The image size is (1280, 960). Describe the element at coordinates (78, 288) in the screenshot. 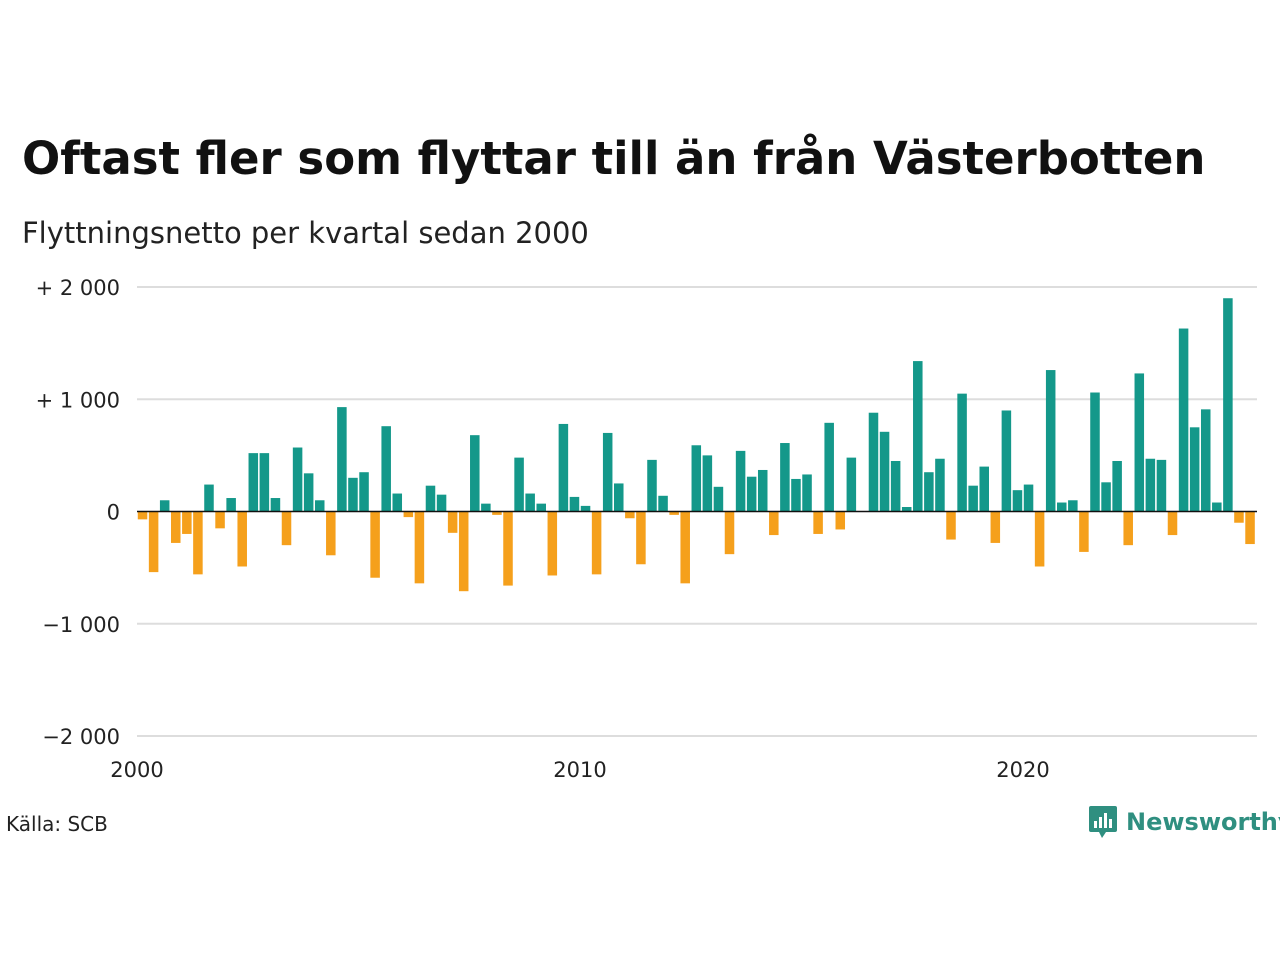

I see `y-tick-label: + 2 000` at that location.